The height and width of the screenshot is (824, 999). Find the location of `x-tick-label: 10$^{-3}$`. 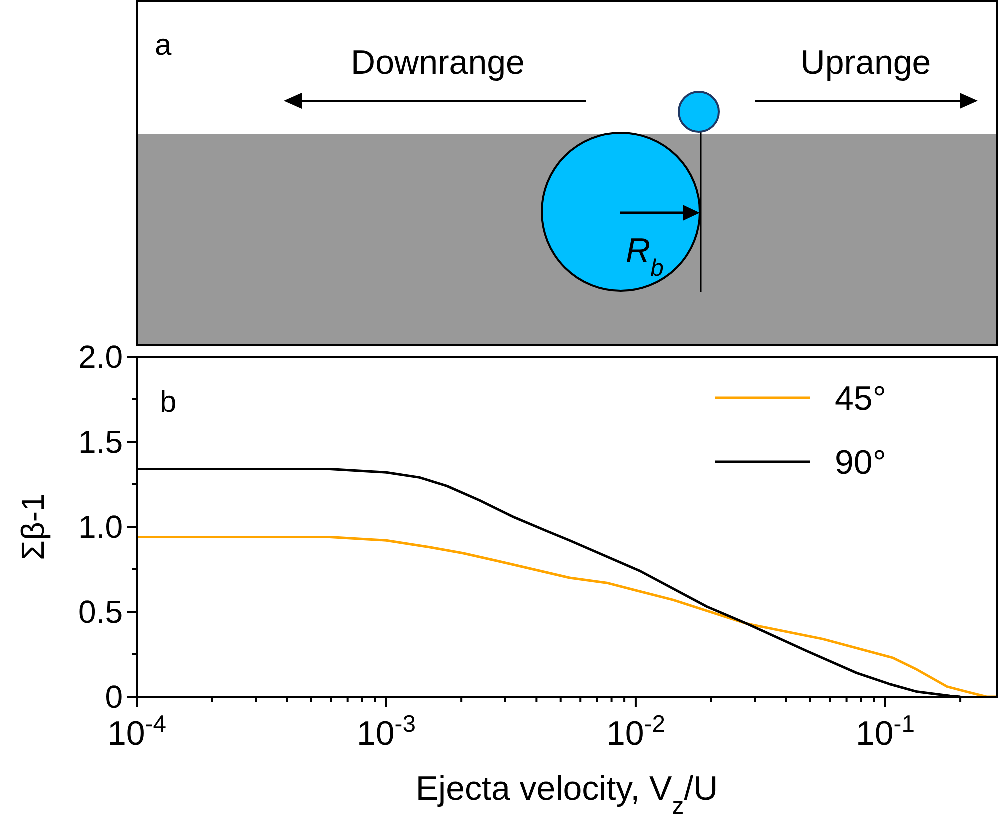

x-tick-label: 10$^{-3}$ is located at coordinates (386, 731).